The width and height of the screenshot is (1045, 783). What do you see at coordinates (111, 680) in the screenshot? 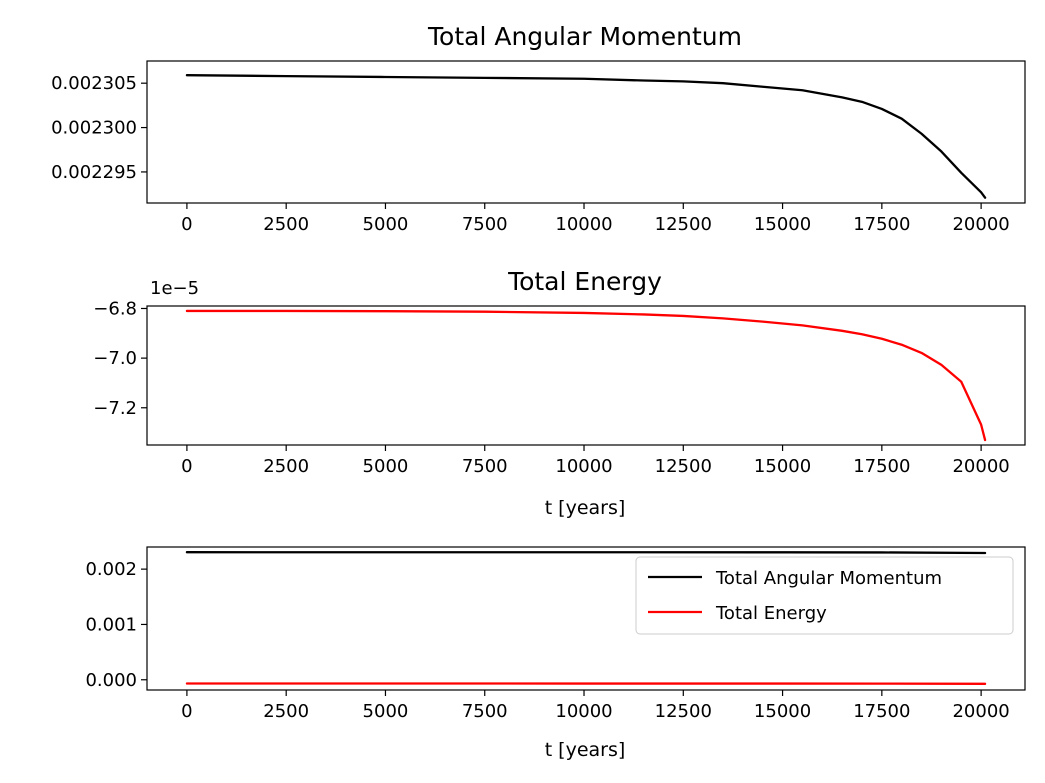
I see `subplot-3-y-tick-label: 0.000` at bounding box center [111, 680].